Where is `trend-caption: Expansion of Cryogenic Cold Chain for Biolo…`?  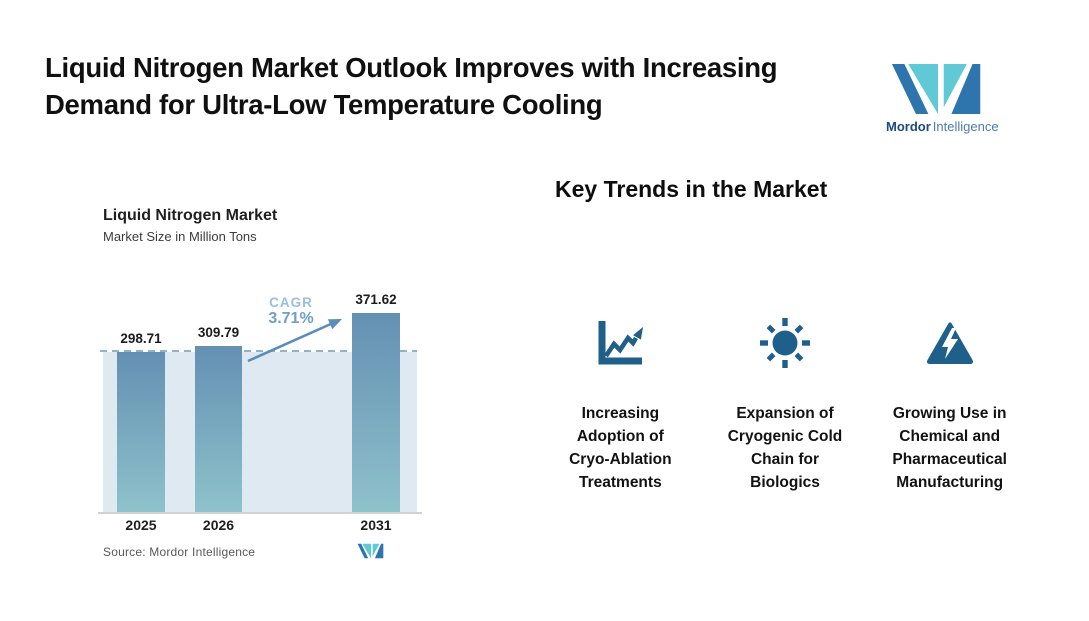
trend-caption: Expansion of Cryogenic Cold Chain for Biolo… is located at coordinates (785, 448).